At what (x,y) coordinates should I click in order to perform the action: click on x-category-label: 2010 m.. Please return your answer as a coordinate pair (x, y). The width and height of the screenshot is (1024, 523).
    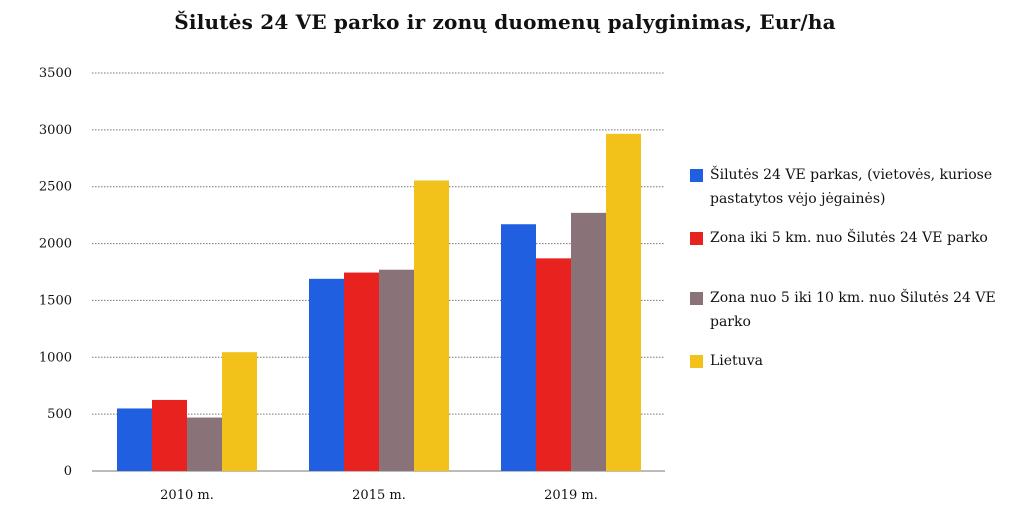
    Looking at the image, I should click on (187, 495).